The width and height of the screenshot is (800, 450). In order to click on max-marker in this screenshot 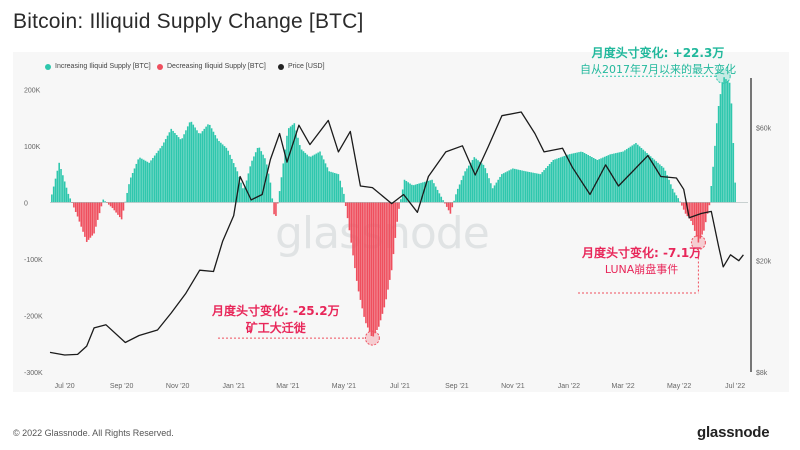, I will do `click(723, 76)`.